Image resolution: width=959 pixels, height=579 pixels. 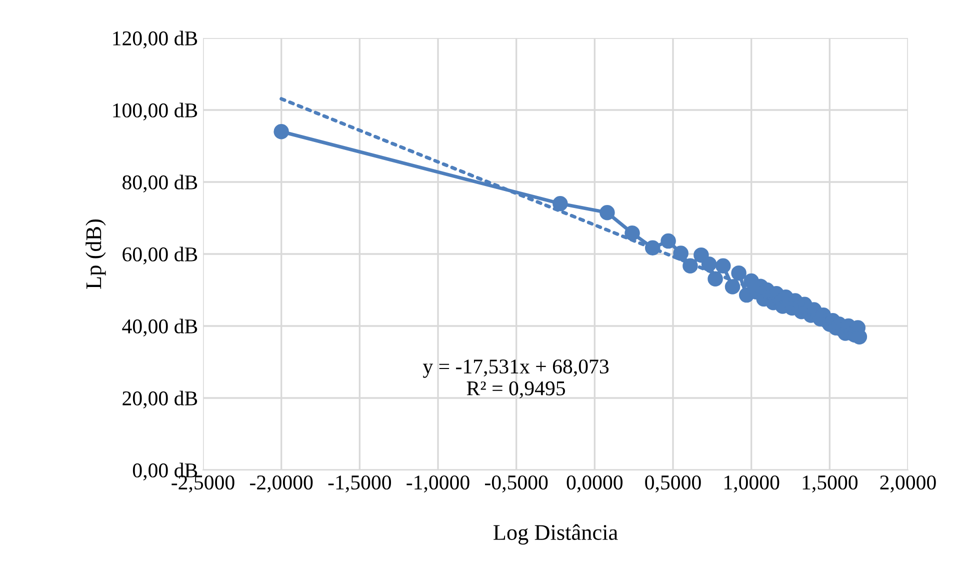 I want to click on y-tick-label: 120,00 dB, so click(x=155, y=39).